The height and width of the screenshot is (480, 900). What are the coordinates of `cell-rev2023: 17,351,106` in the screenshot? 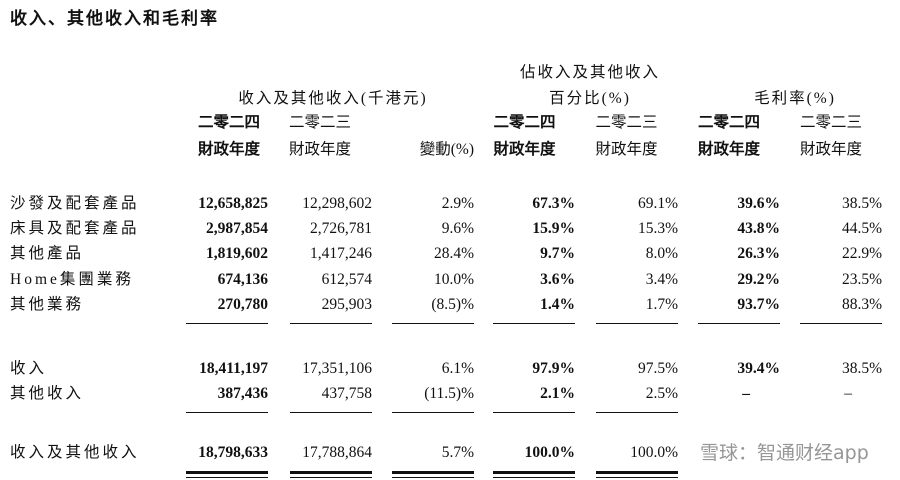 It's located at (337, 368).